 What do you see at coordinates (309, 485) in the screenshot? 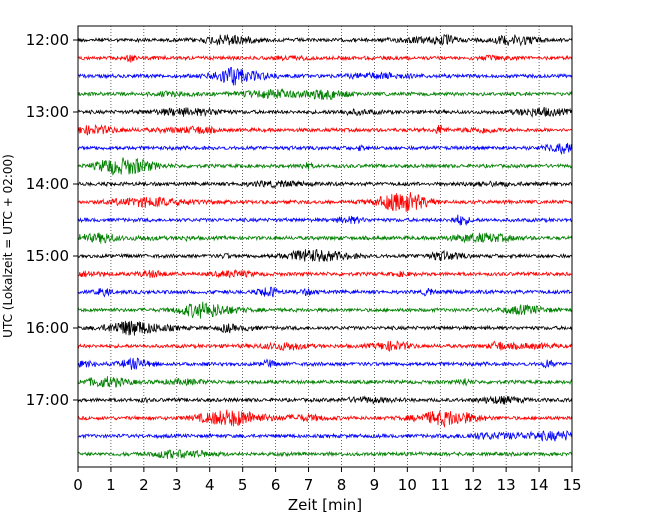
I see `x-tick-label: 7` at bounding box center [309, 485].